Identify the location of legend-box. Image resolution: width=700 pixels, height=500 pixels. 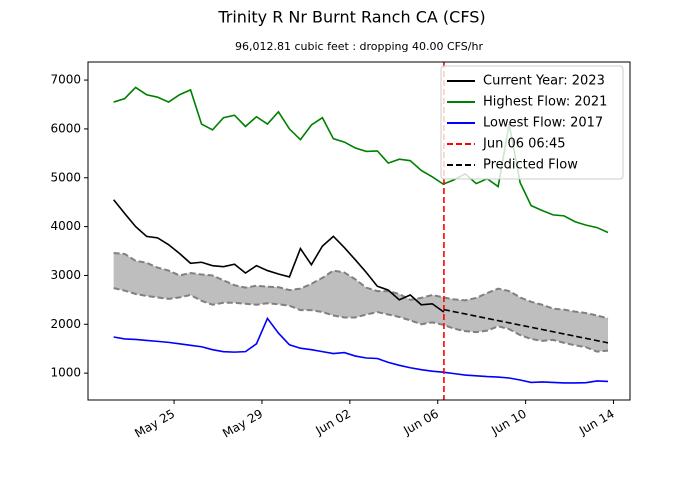
(532, 122).